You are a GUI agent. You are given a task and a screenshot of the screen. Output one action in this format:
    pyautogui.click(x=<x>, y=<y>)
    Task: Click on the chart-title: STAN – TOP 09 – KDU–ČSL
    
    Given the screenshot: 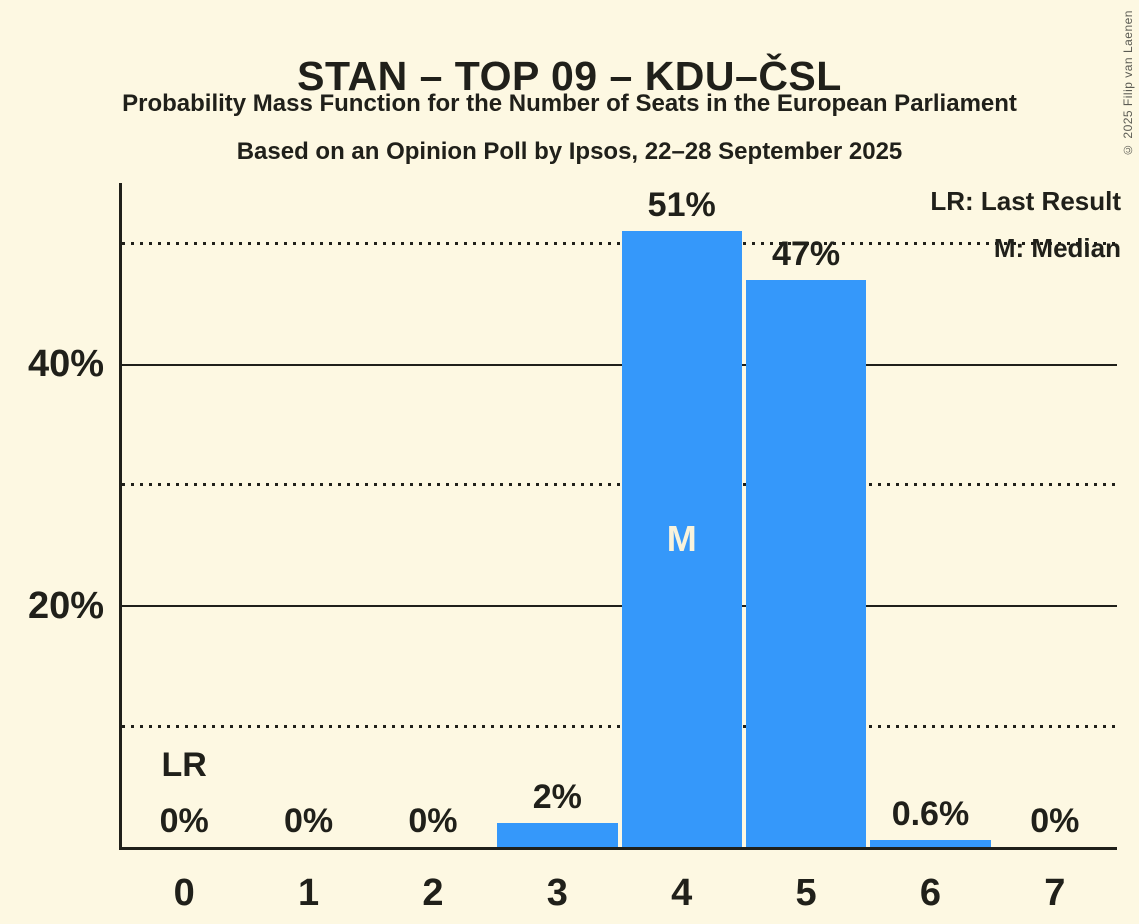 What is the action you would take?
    pyautogui.click(x=569, y=76)
    